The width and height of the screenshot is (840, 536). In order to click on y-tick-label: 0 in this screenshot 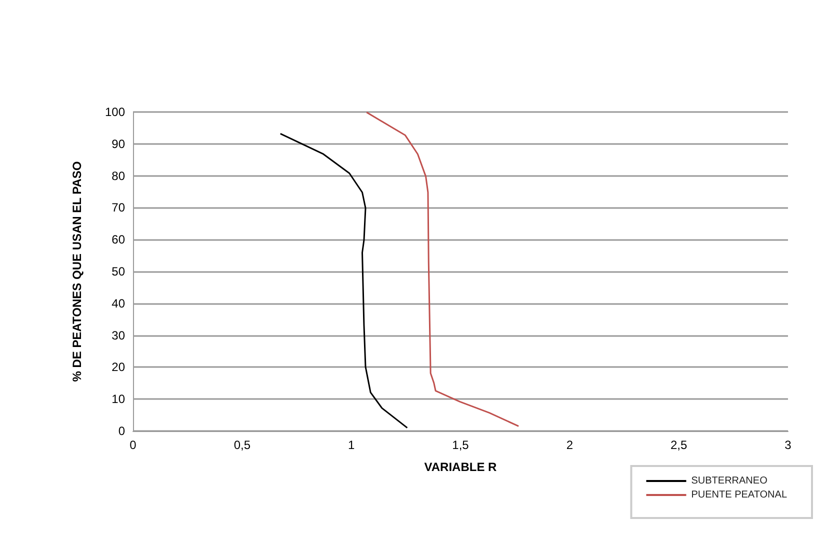, I will do `click(122, 431)`.